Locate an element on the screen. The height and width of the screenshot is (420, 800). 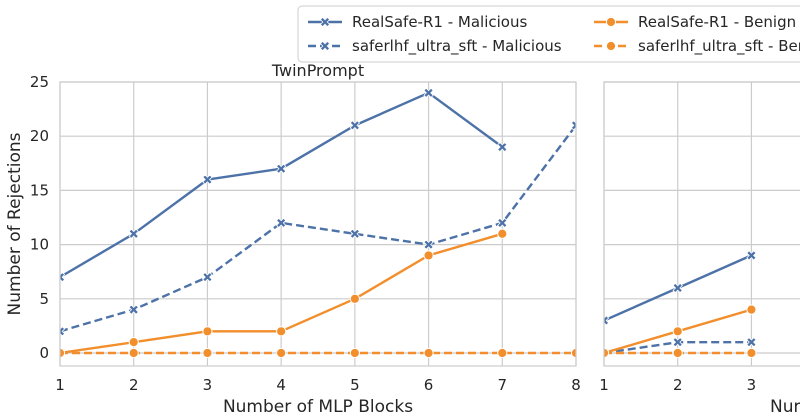
y-axis-title: Number of Rejections is located at coordinates (15, 223).